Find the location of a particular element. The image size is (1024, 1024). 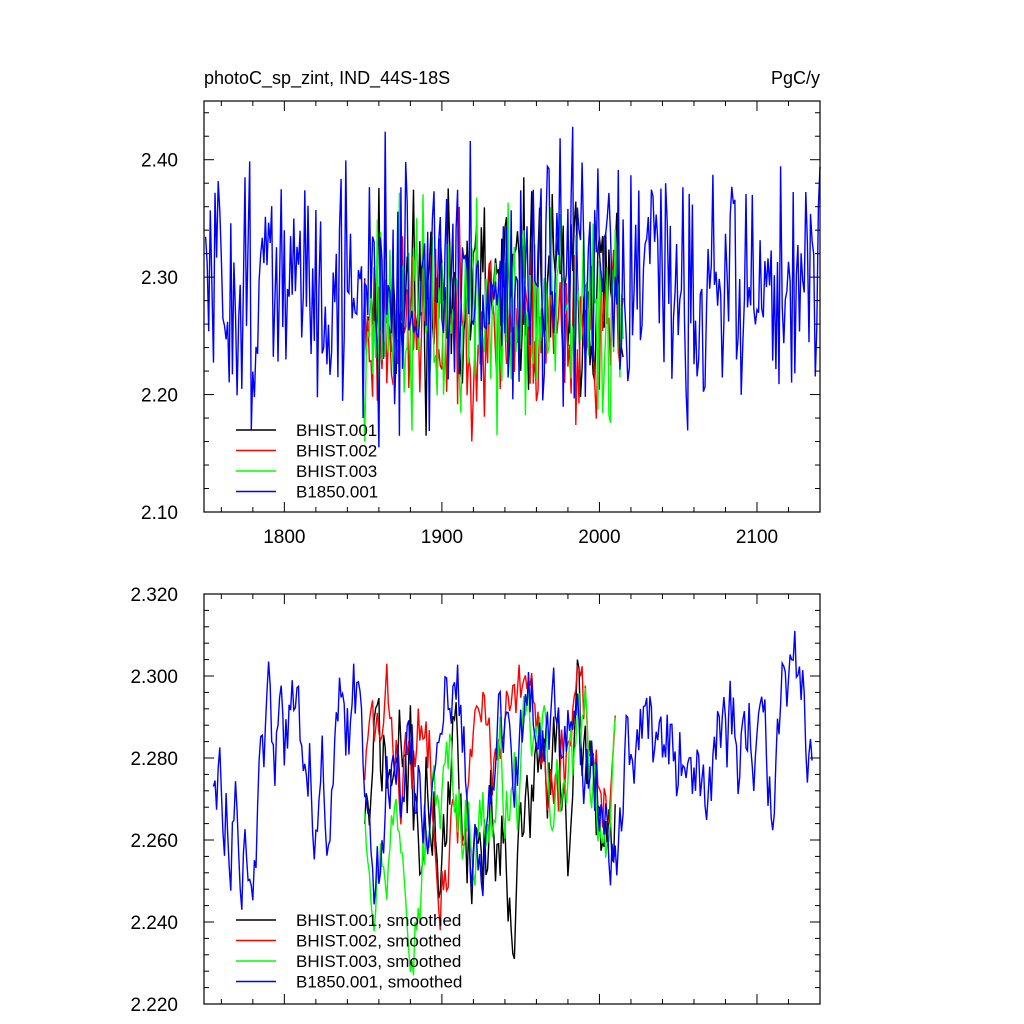

legend-label: BHIST.003 is located at coordinates (336, 471).